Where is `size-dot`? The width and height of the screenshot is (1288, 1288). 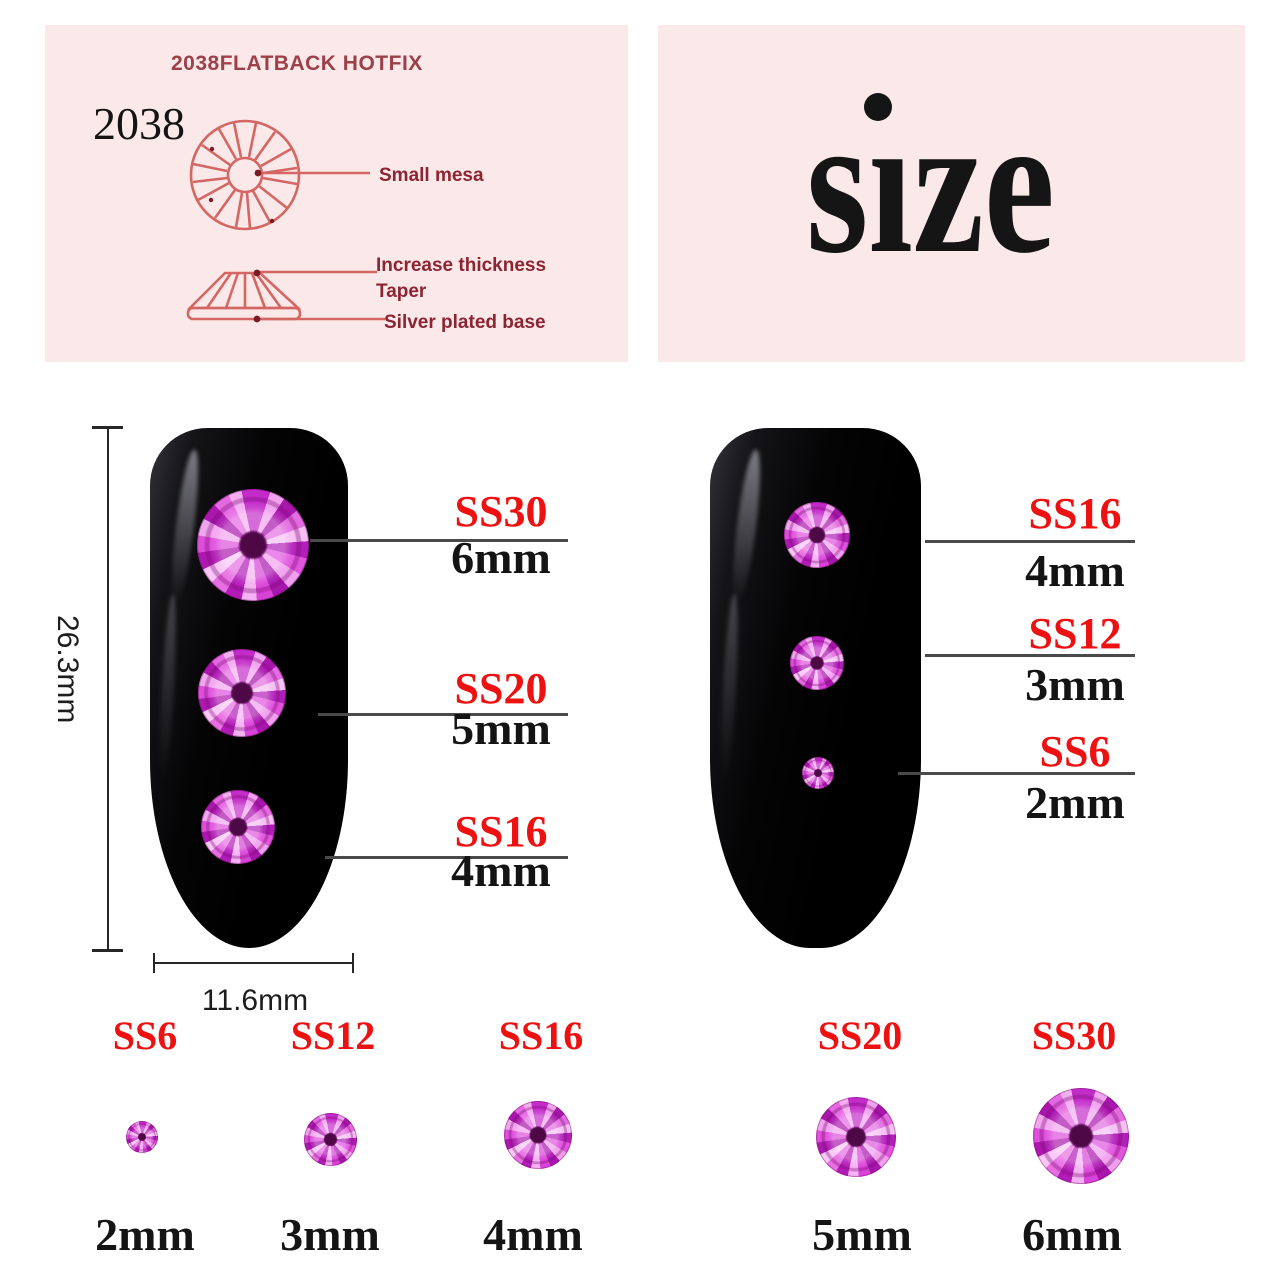
size-dot is located at coordinates (878, 107).